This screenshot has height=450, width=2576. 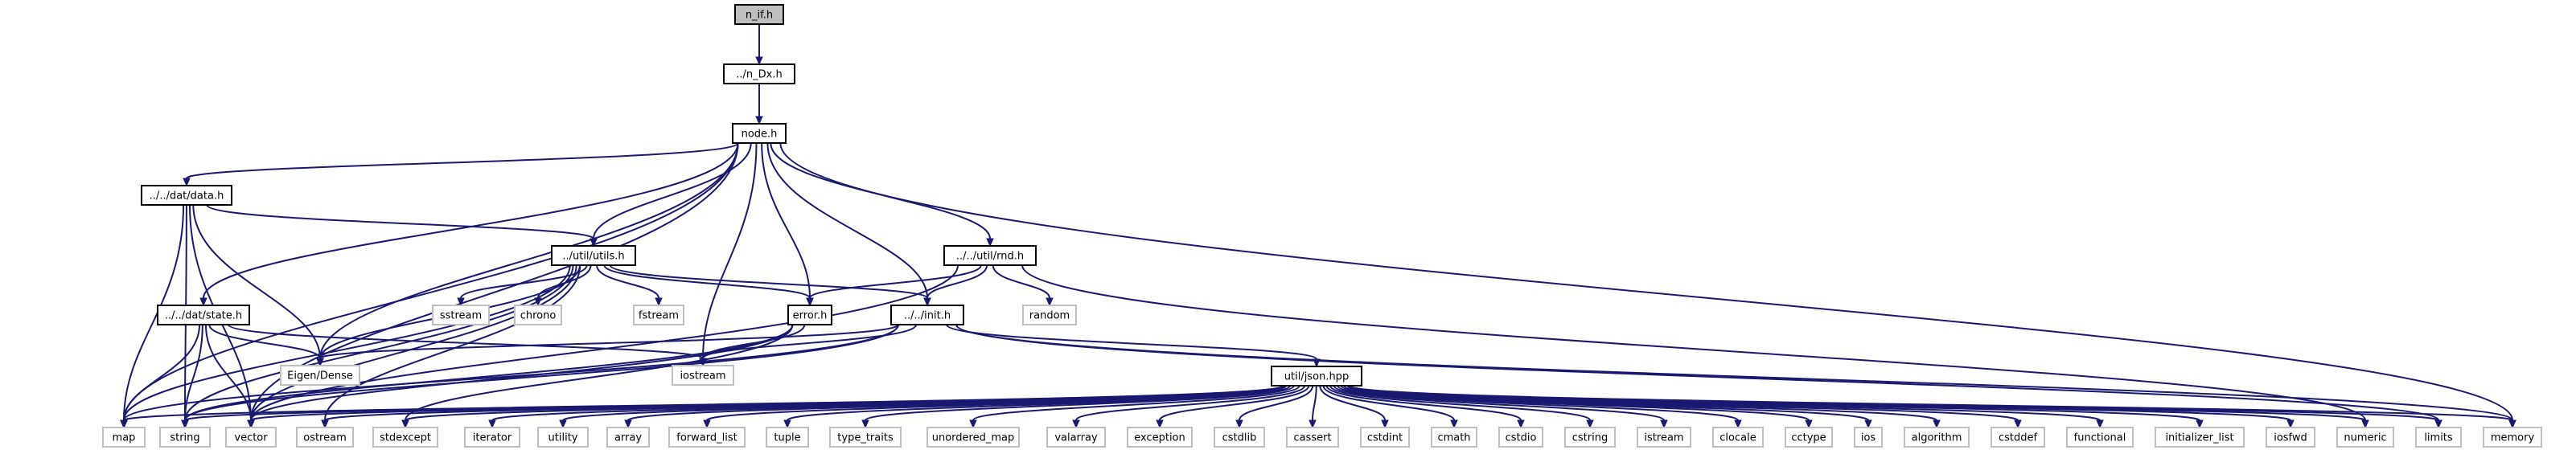 I want to click on node-label: ../util/utils.h, so click(x=593, y=257).